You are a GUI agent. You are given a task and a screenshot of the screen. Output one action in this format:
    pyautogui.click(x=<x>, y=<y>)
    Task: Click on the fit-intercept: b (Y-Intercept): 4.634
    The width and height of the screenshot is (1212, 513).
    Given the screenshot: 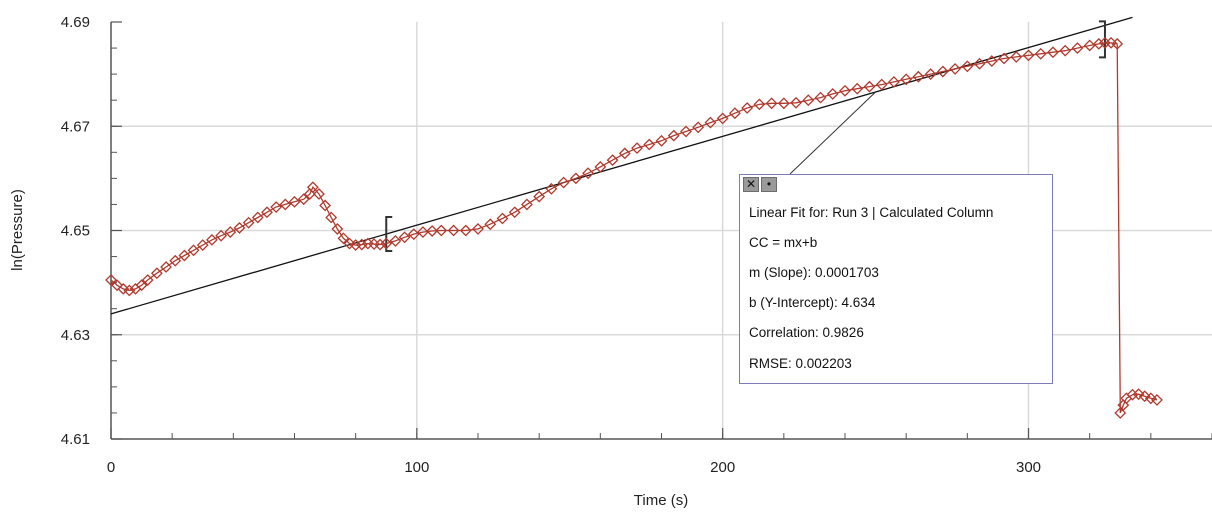 What is the action you would take?
    pyautogui.click(x=812, y=302)
    